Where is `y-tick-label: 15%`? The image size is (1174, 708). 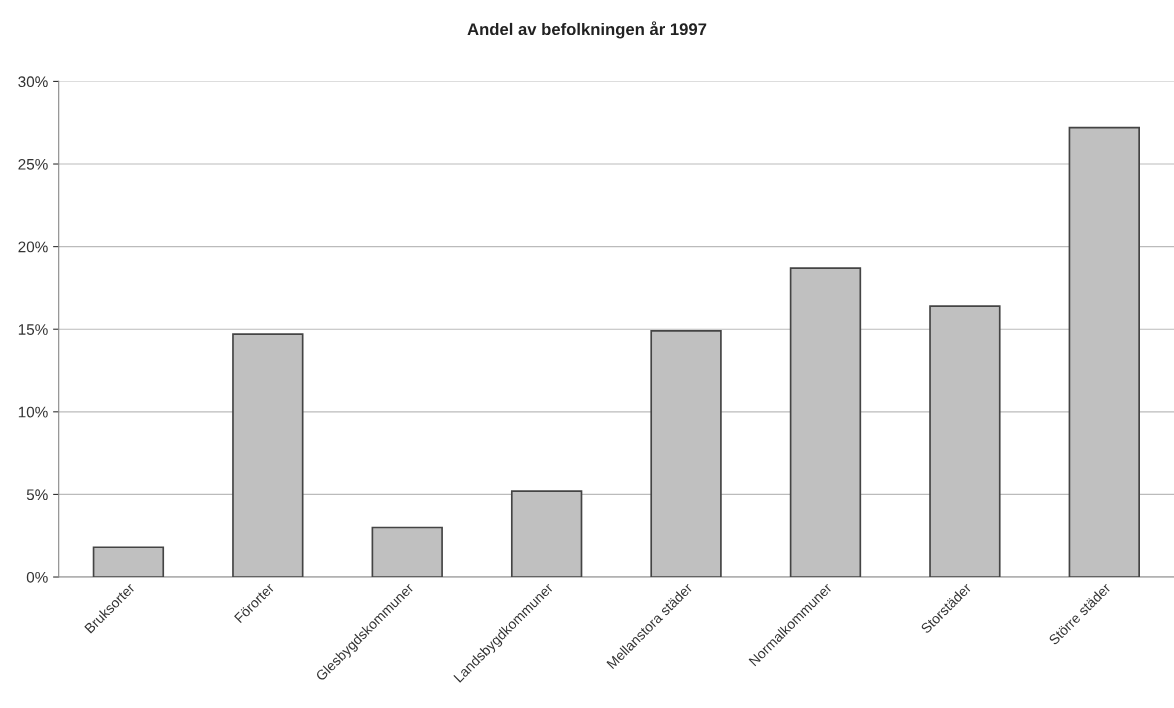 y-tick-label: 15% is located at coordinates (33, 329).